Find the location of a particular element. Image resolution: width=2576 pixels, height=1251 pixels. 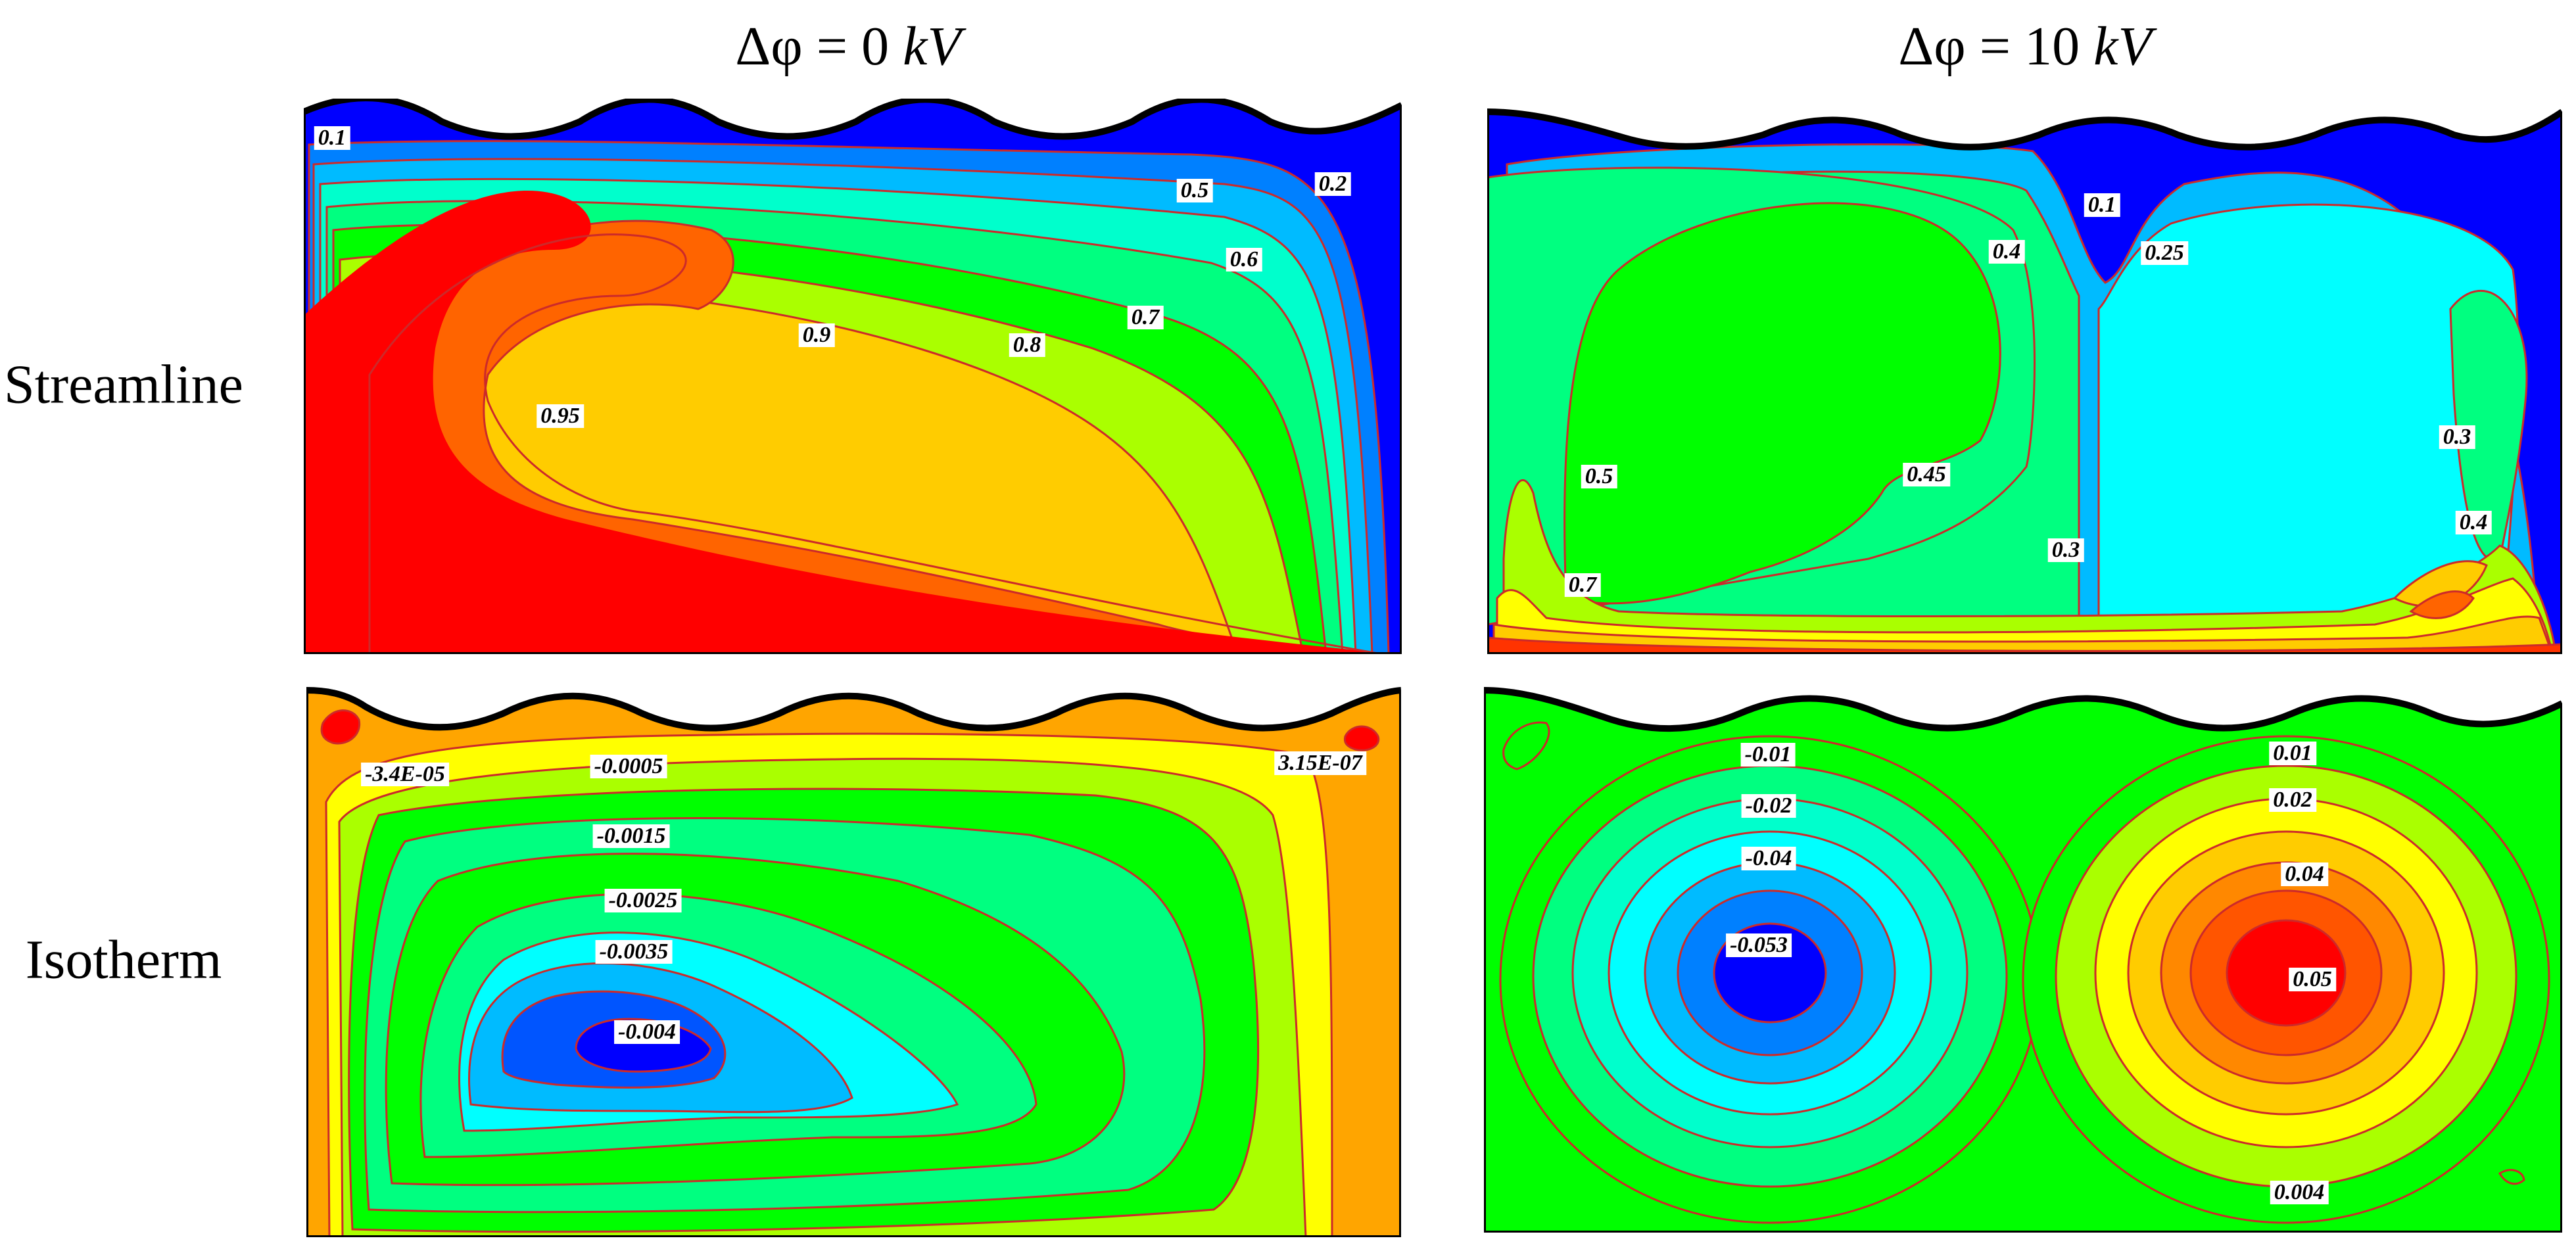

contour-label: 3.15E-07 is located at coordinates (1320, 763).